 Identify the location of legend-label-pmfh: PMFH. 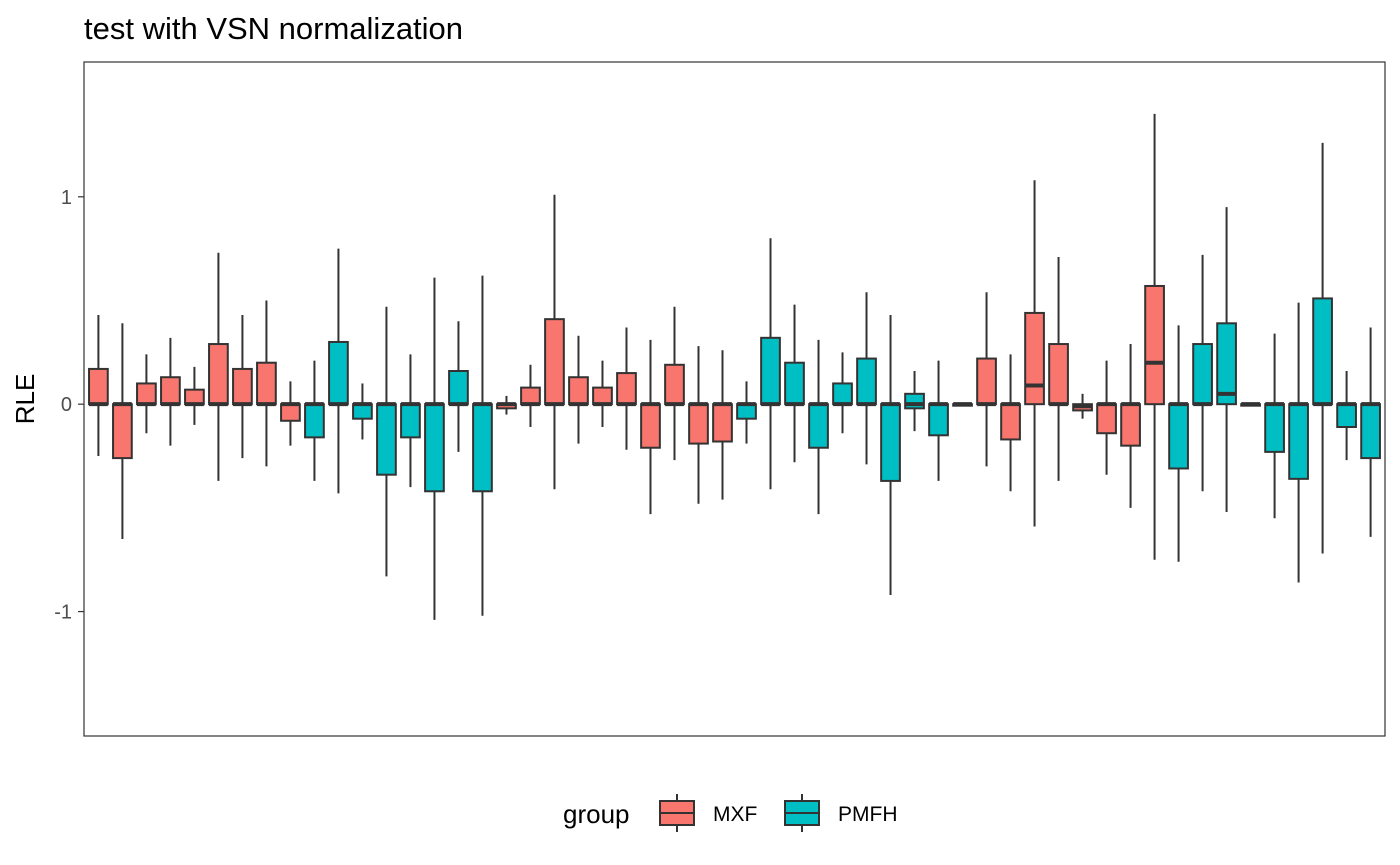
(868, 814).